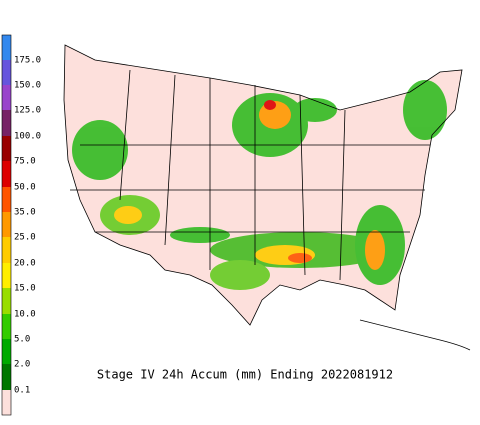  What do you see at coordinates (415, 335) in the screenshot?
I see `cuba-outline` at bounding box center [415, 335].